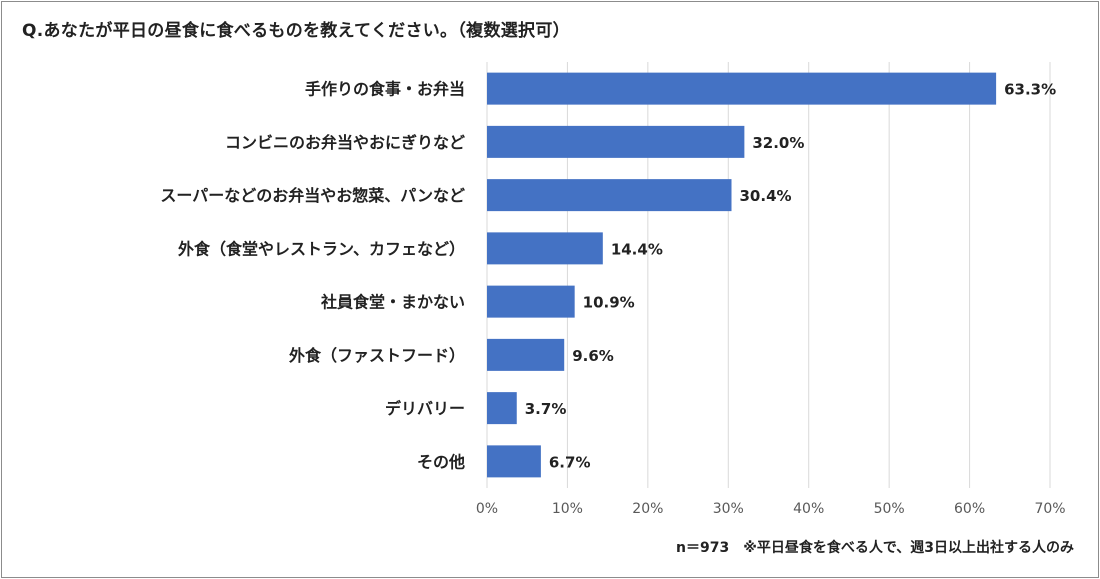 This screenshot has width=1100, height=579. I want to click on category-label: 外食（食堂やレストラン、カフェなど）, so click(321, 248).